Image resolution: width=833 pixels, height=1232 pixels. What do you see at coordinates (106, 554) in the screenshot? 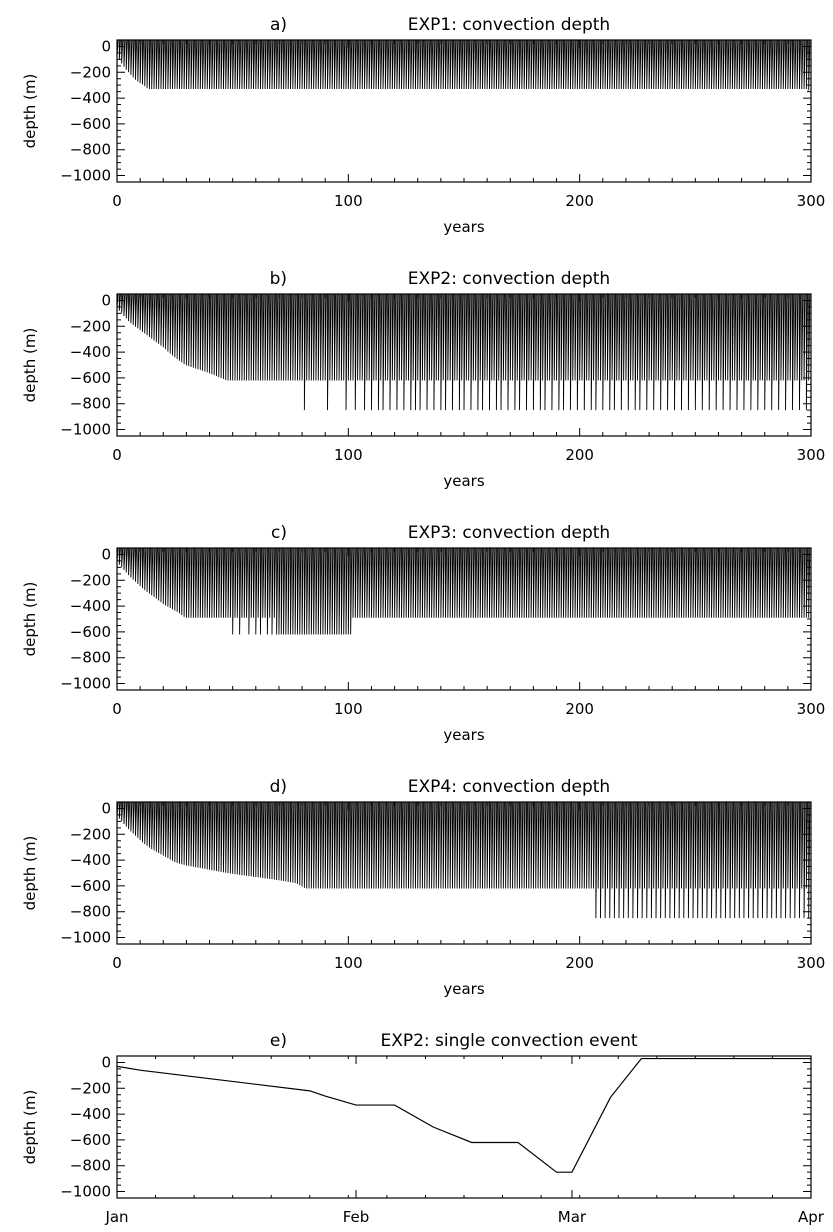
I see `panel-c-ytick-label: 0` at bounding box center [106, 554].